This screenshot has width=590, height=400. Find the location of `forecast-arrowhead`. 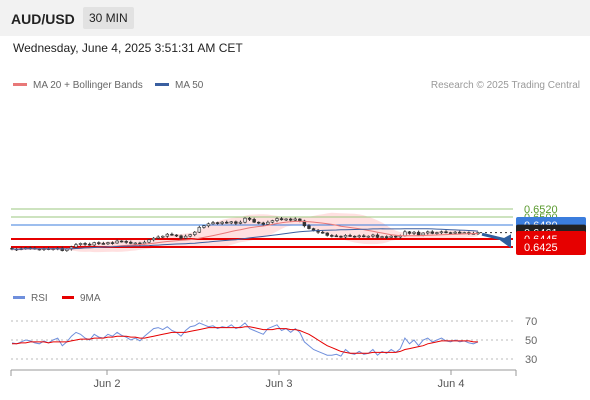

forecast-arrowhead is located at coordinates (505, 241).